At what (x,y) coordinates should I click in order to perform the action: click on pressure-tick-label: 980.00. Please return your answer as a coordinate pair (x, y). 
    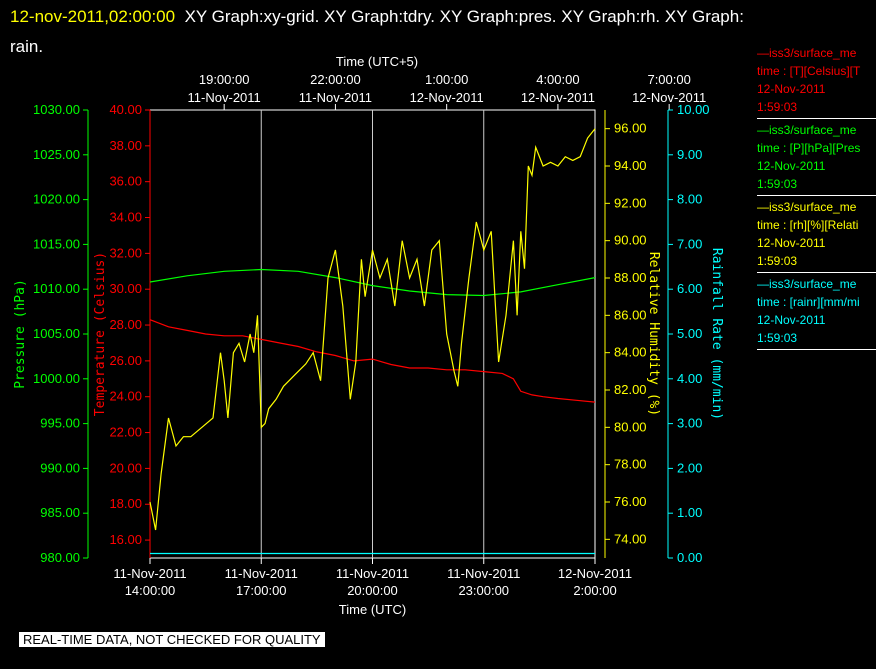
    Looking at the image, I should click on (60, 557).